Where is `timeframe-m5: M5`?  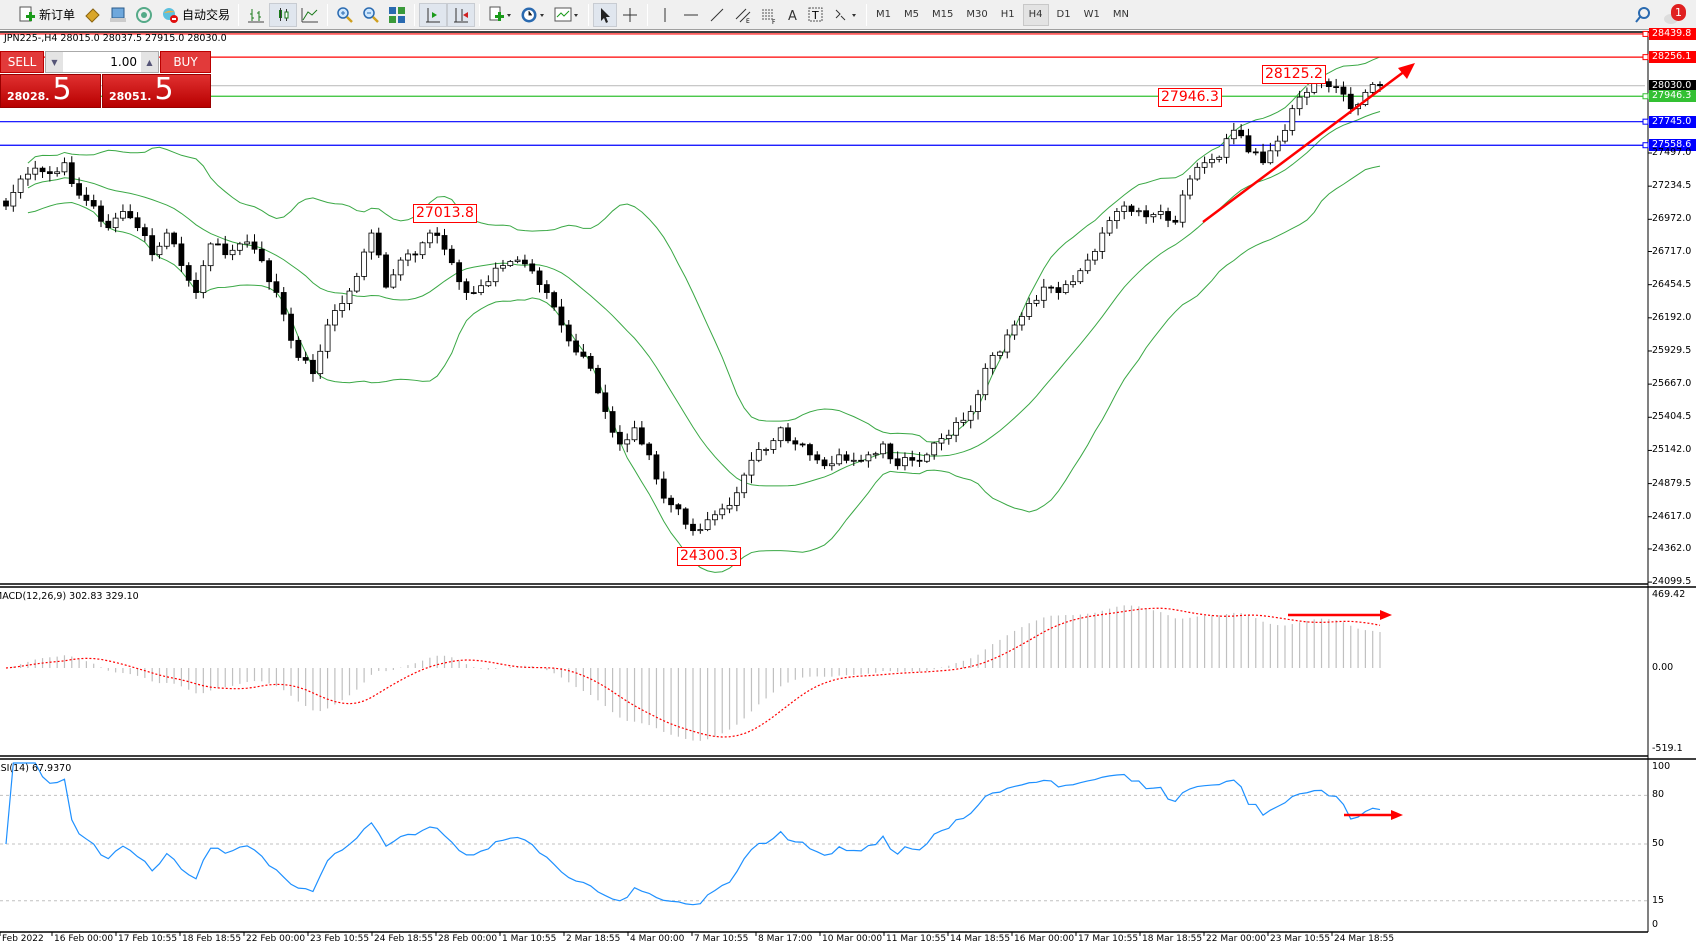
timeframe-m5: M5 is located at coordinates (912, 14).